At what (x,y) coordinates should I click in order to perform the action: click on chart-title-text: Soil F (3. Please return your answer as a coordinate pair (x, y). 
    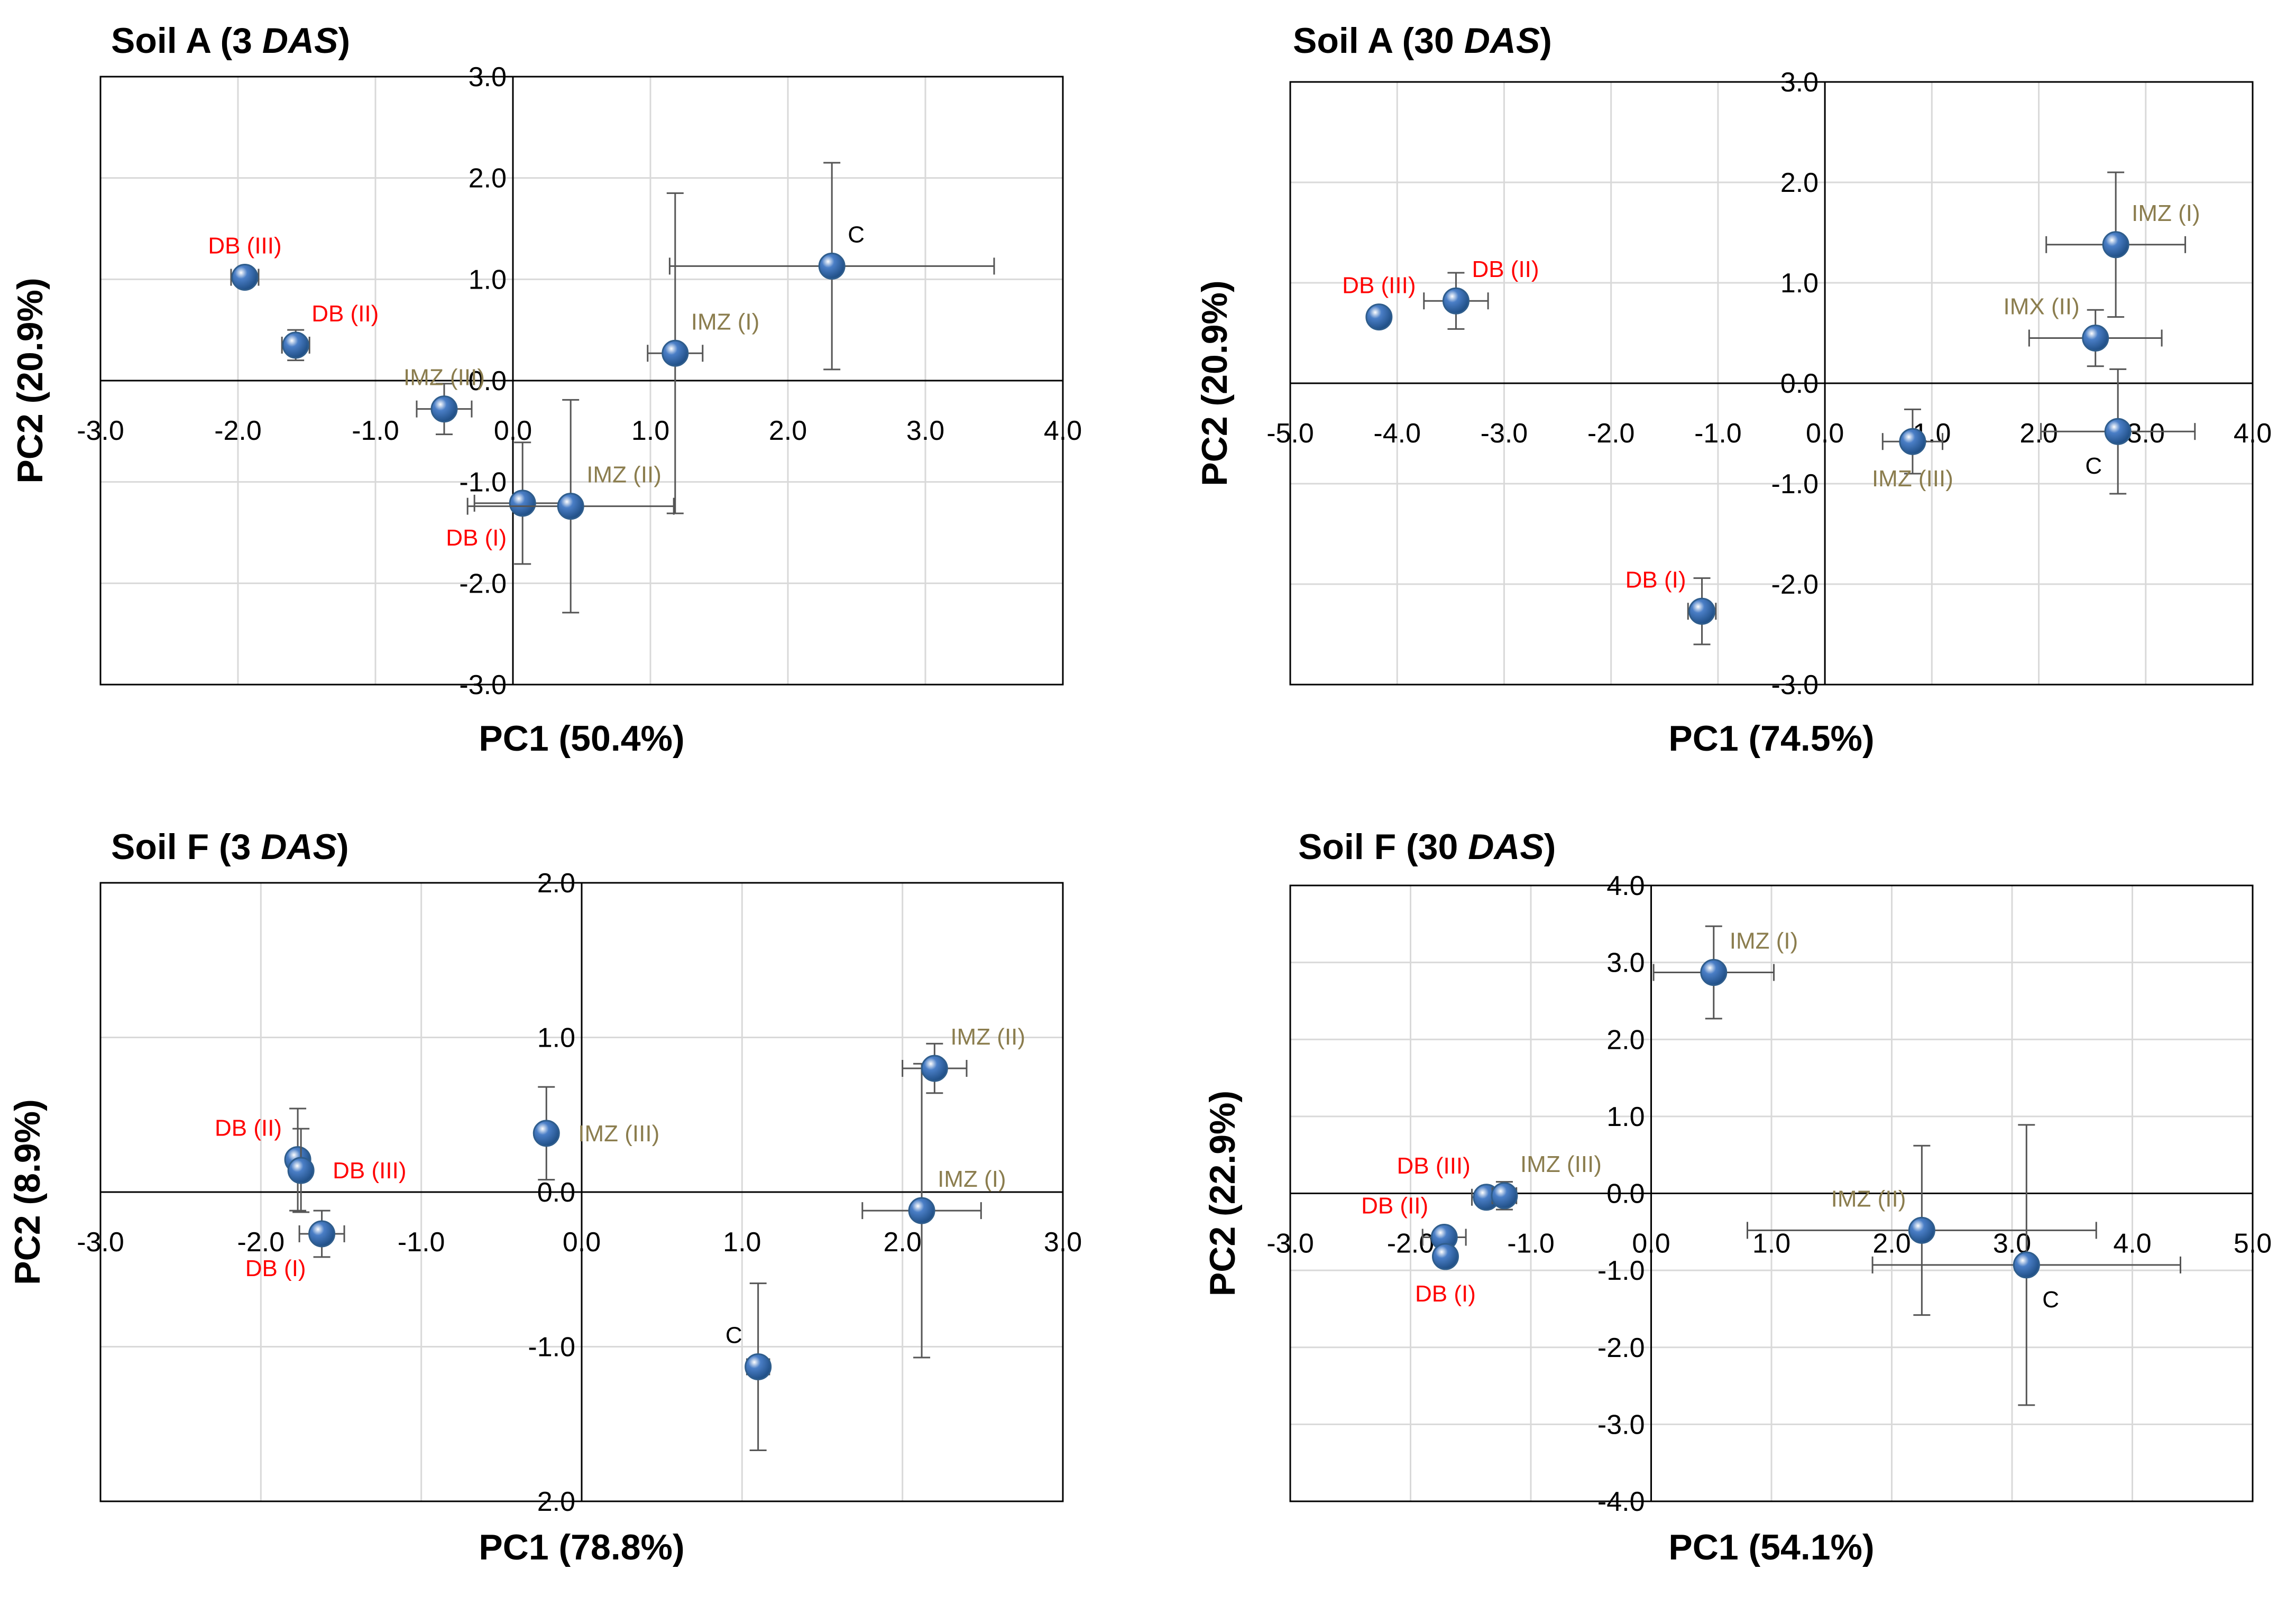
    Looking at the image, I should click on (186, 847).